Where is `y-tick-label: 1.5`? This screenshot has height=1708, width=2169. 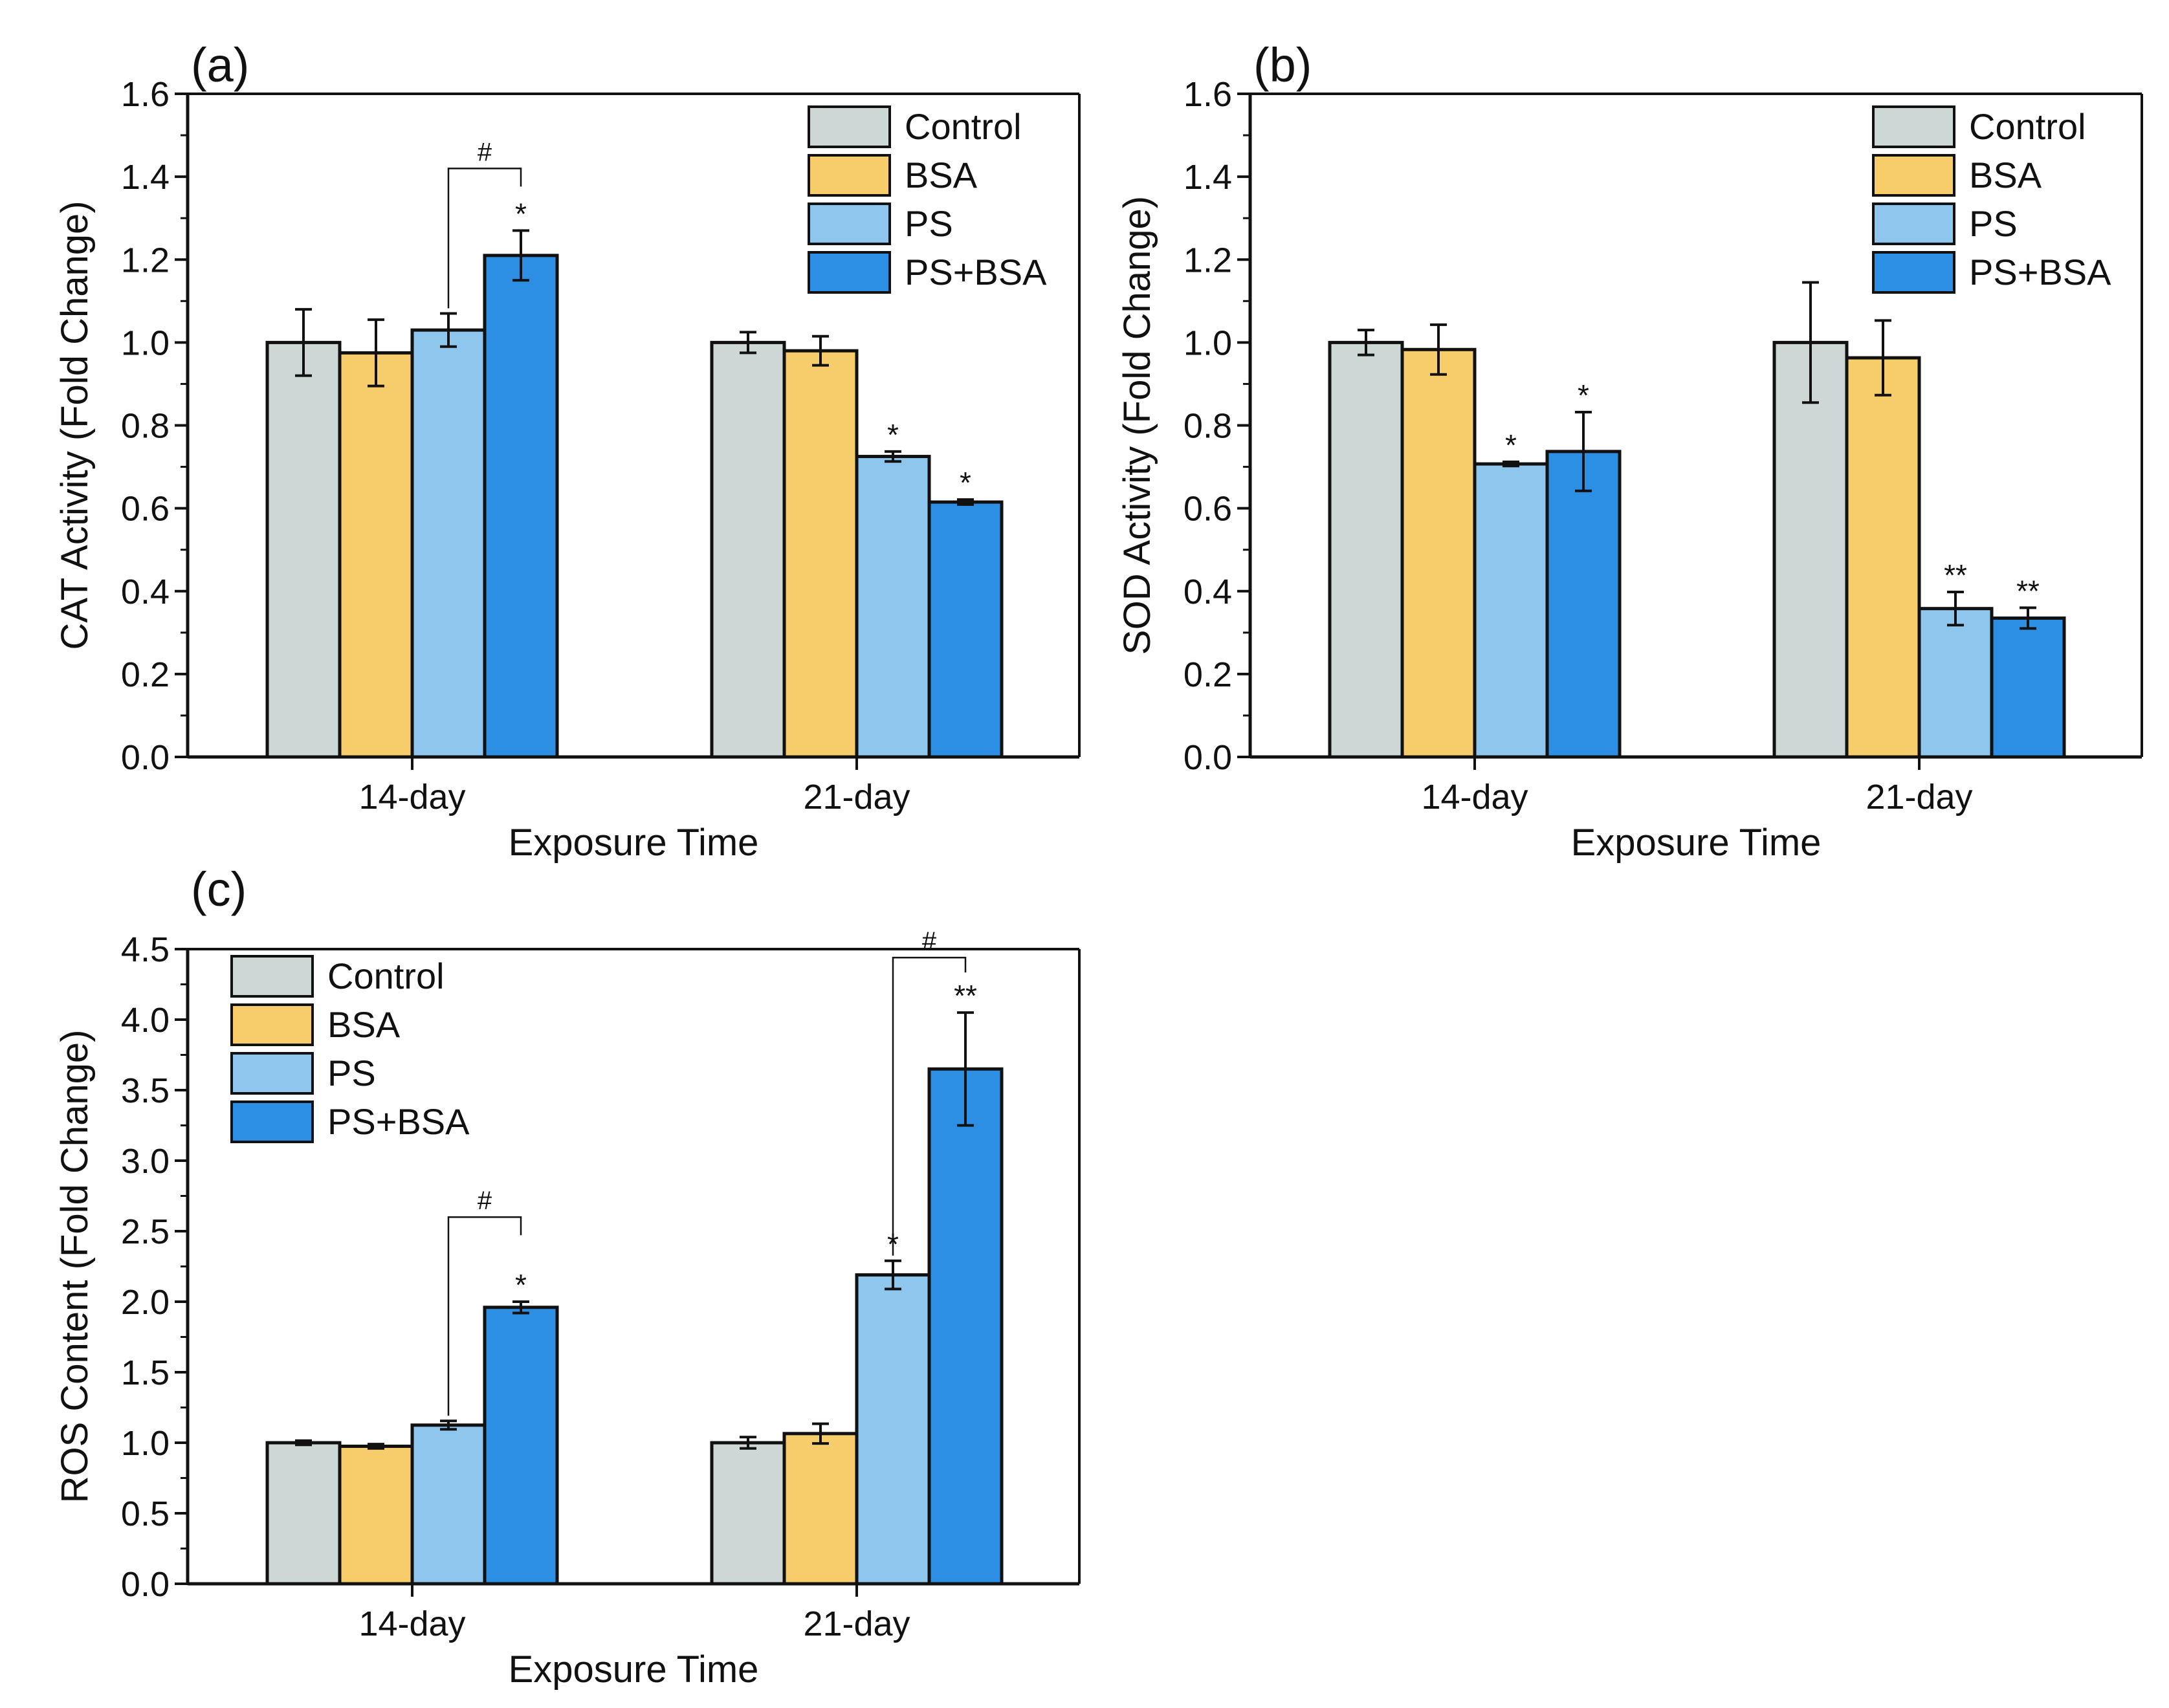 y-tick-label: 1.5 is located at coordinates (145, 1372).